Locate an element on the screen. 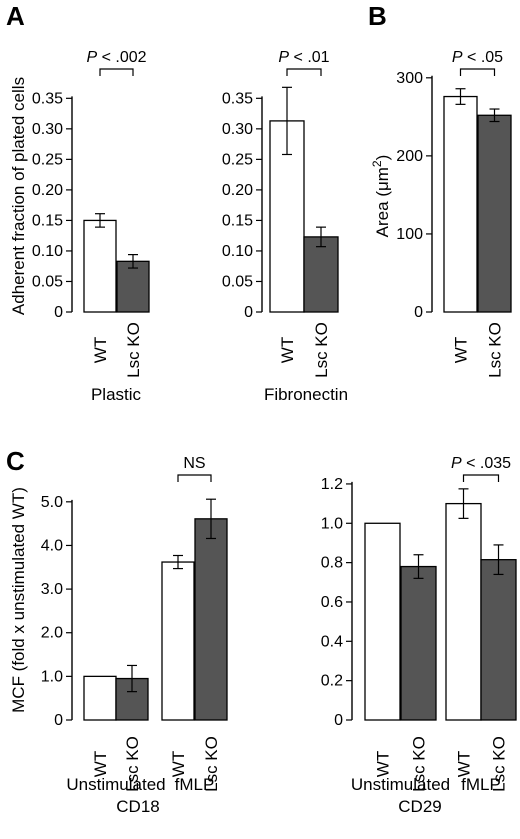 The width and height of the screenshot is (520, 839). chart-B-area: 0 100 200 300 Area (μm2) WT Lsc KO P < .05 is located at coordinates (441, 213).